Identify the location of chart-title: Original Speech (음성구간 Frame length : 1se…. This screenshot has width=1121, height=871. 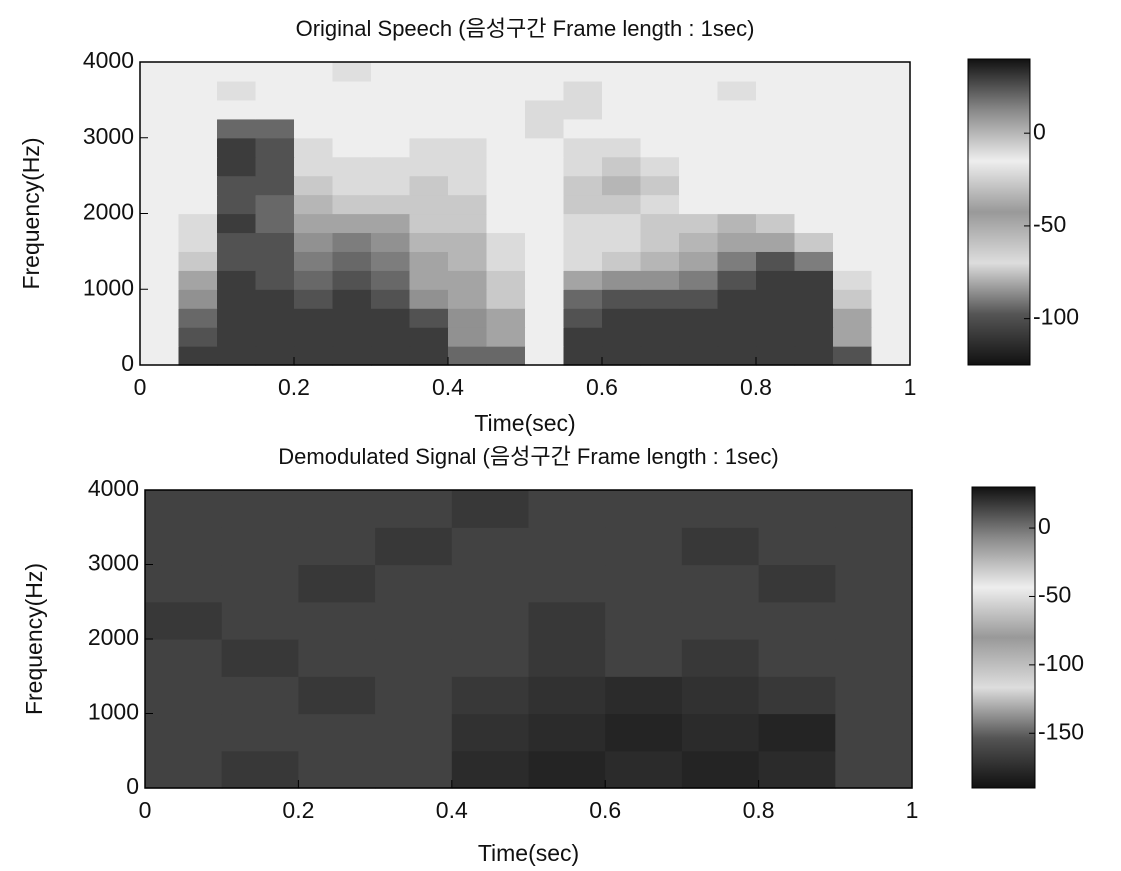
(525, 28).